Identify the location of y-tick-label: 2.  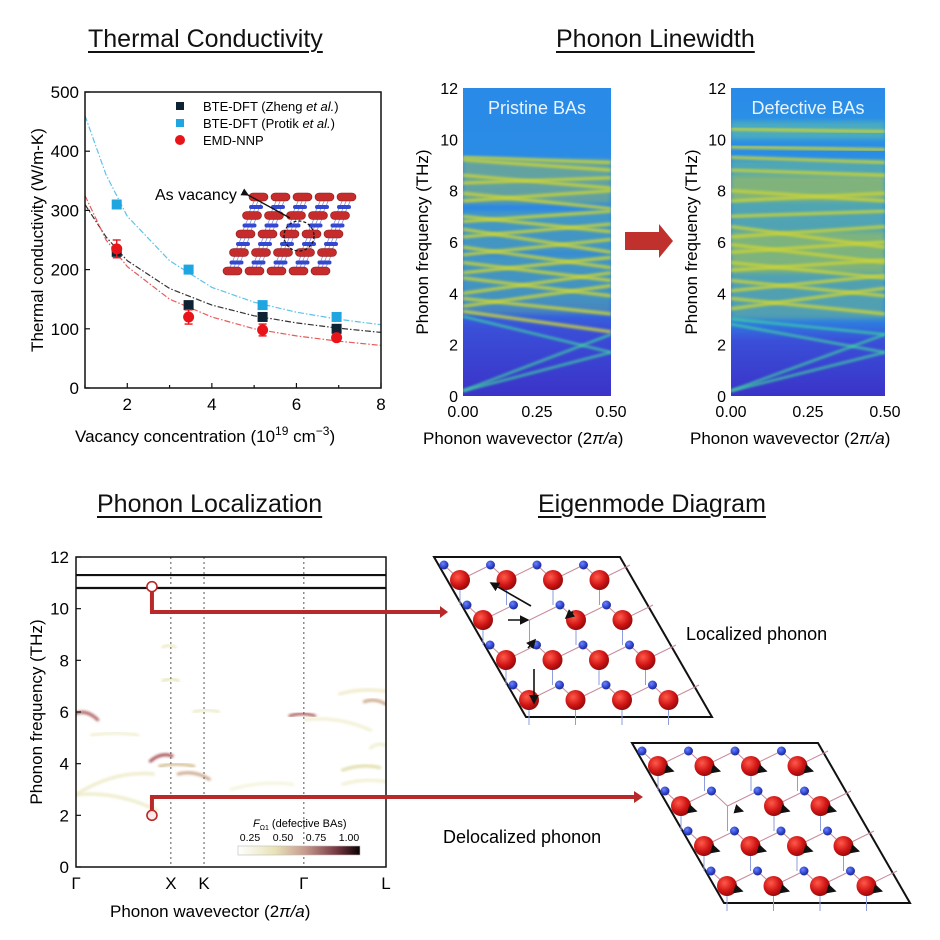
(64, 815).